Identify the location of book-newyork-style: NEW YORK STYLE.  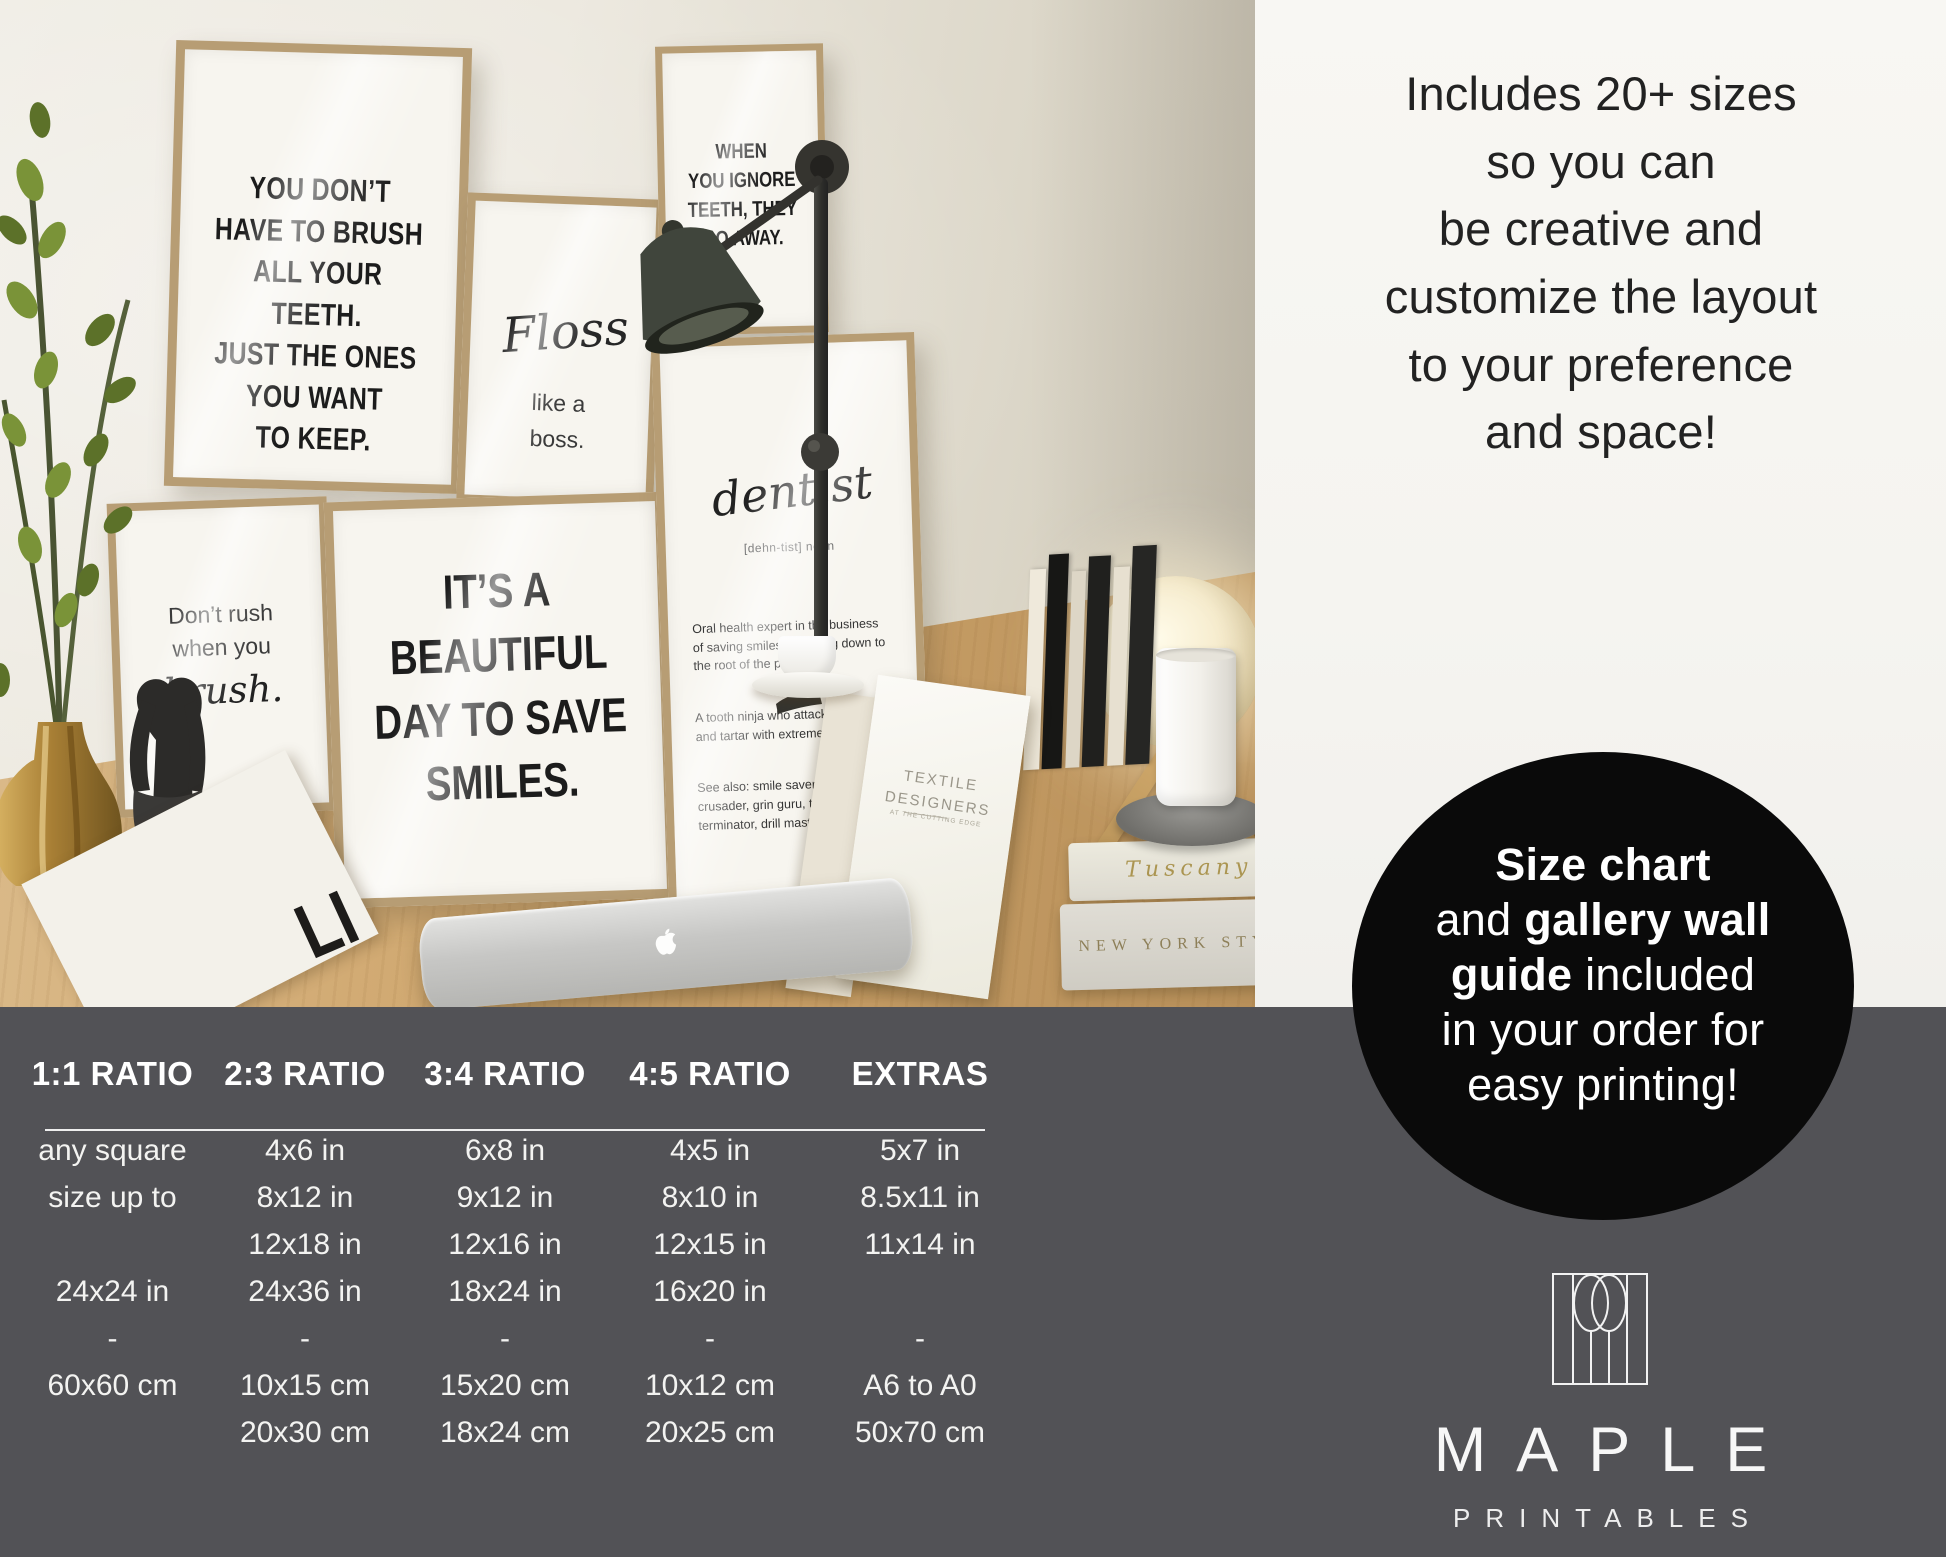
(1157, 944).